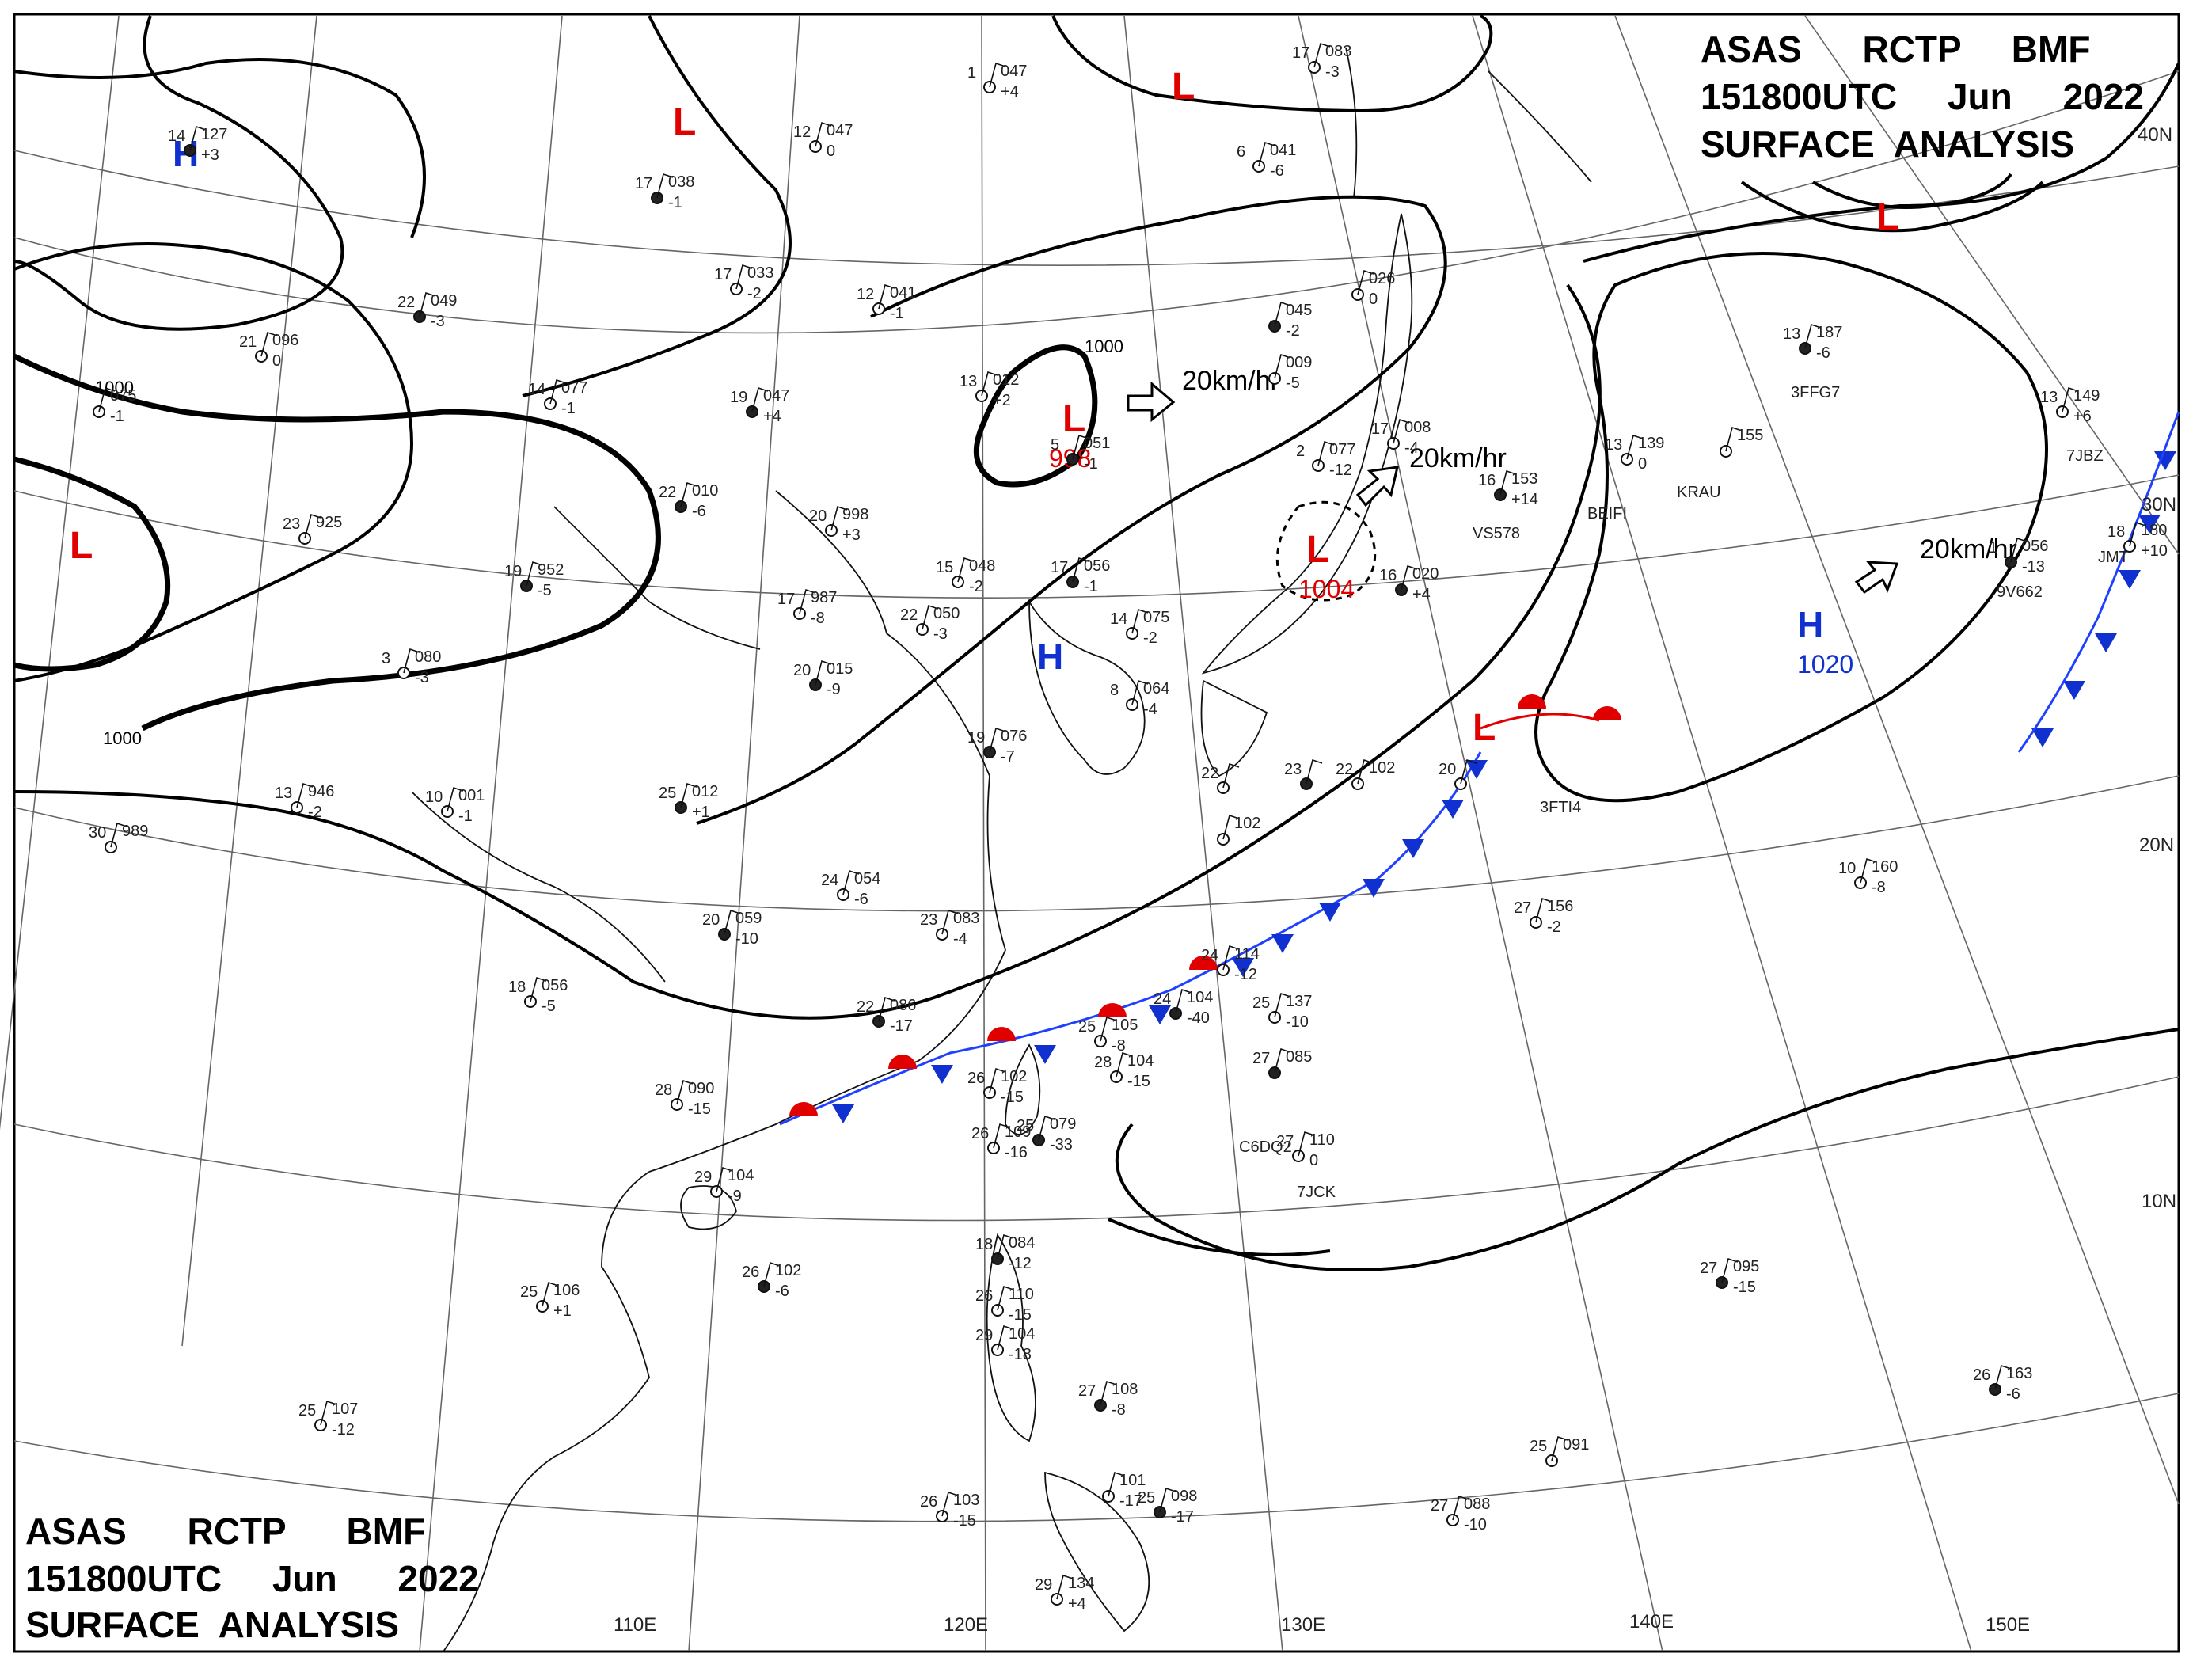 This screenshot has width=2193, height=1680. Describe the element at coordinates (1968, 549) in the screenshot. I see `movement-speed-label: 20km/hr` at that location.